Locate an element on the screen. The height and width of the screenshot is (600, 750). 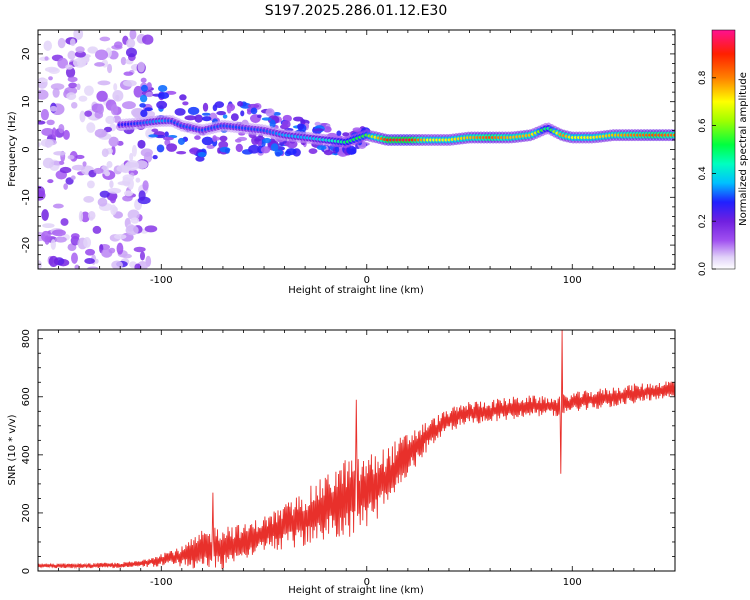
colorbar-ticks: 0.0 0.2 0.4 0.6 0.8 is located at coordinates (707, 173).